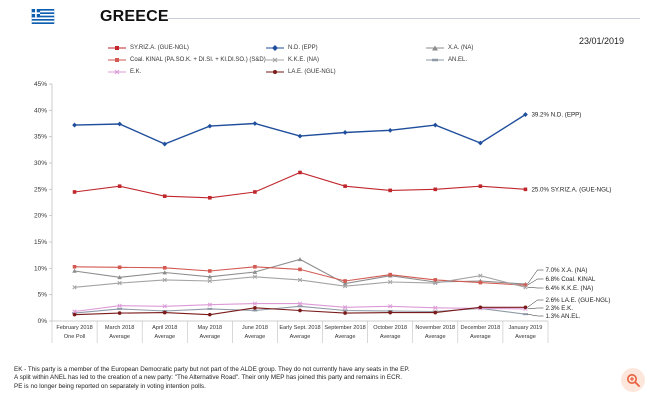 The width and height of the screenshot is (650, 400). Describe the element at coordinates (210, 328) in the screenshot. I see `x-tick-label: May 2018` at that location.